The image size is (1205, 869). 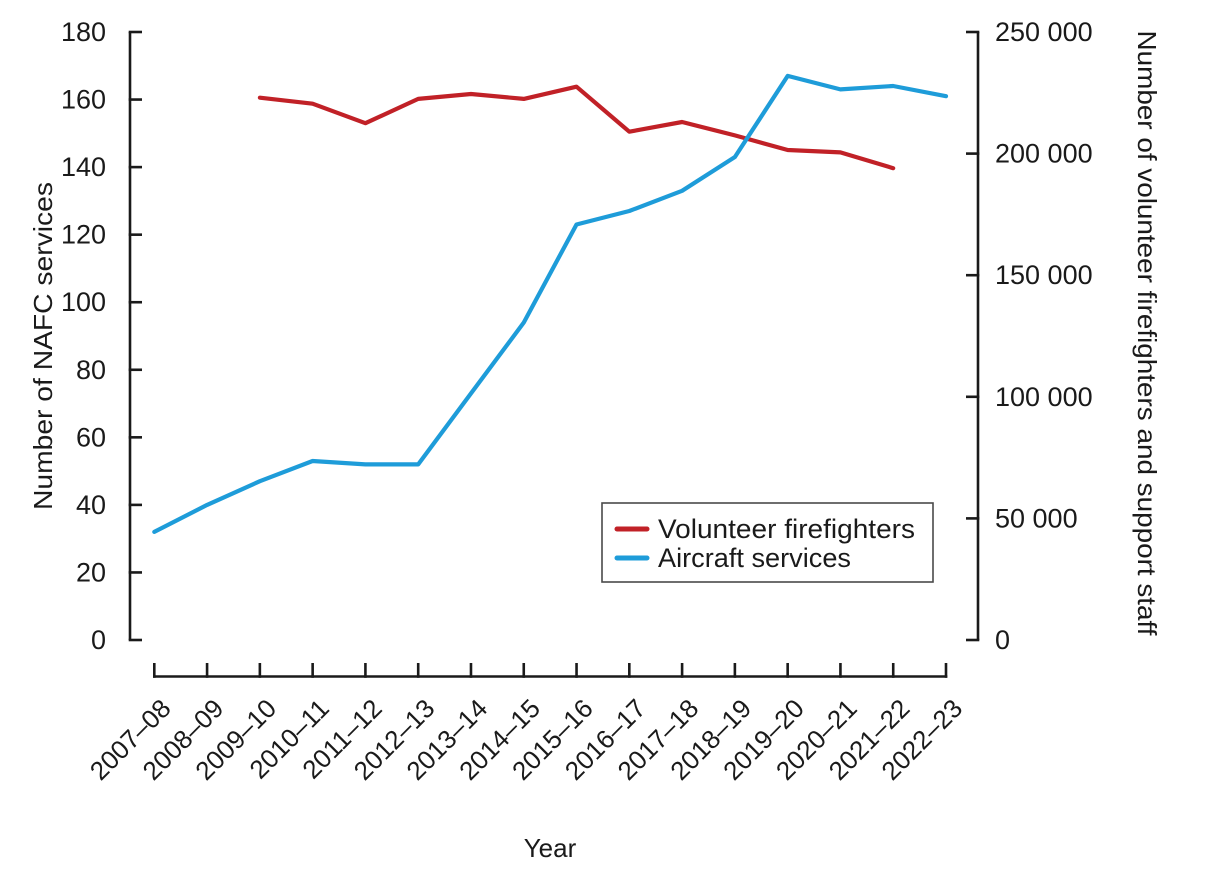 I want to click on right-axis-tick-label: 50 000, so click(x=1036, y=518).